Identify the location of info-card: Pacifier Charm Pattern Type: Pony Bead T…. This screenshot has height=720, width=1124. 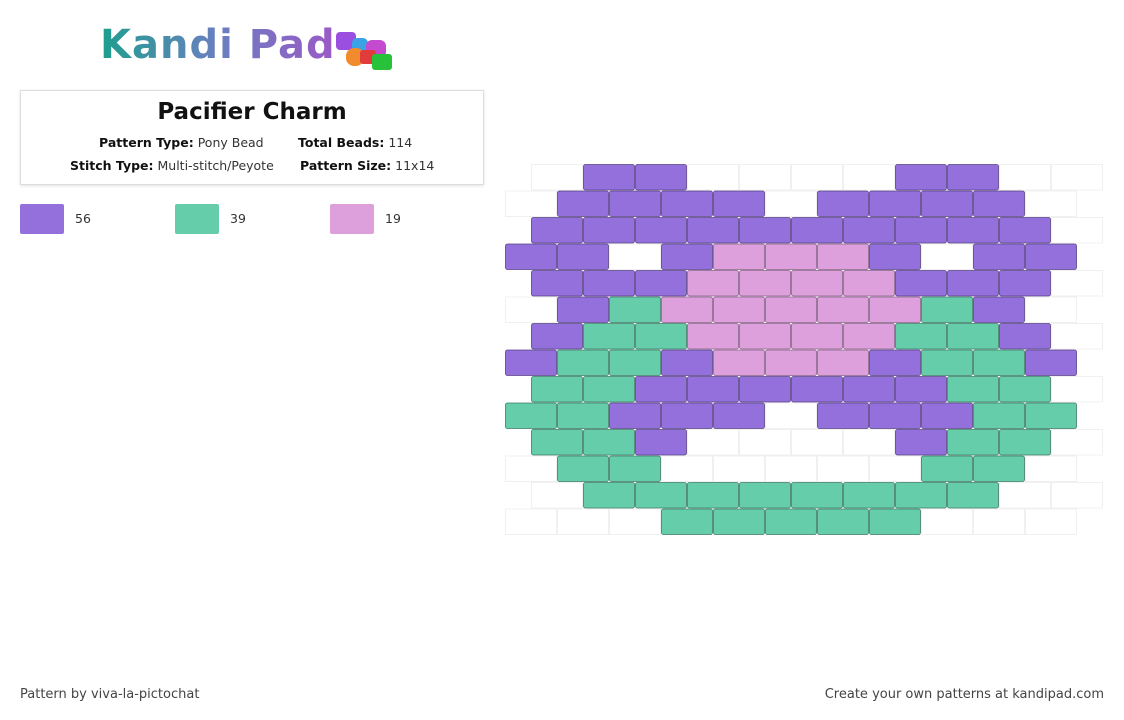
(252, 137).